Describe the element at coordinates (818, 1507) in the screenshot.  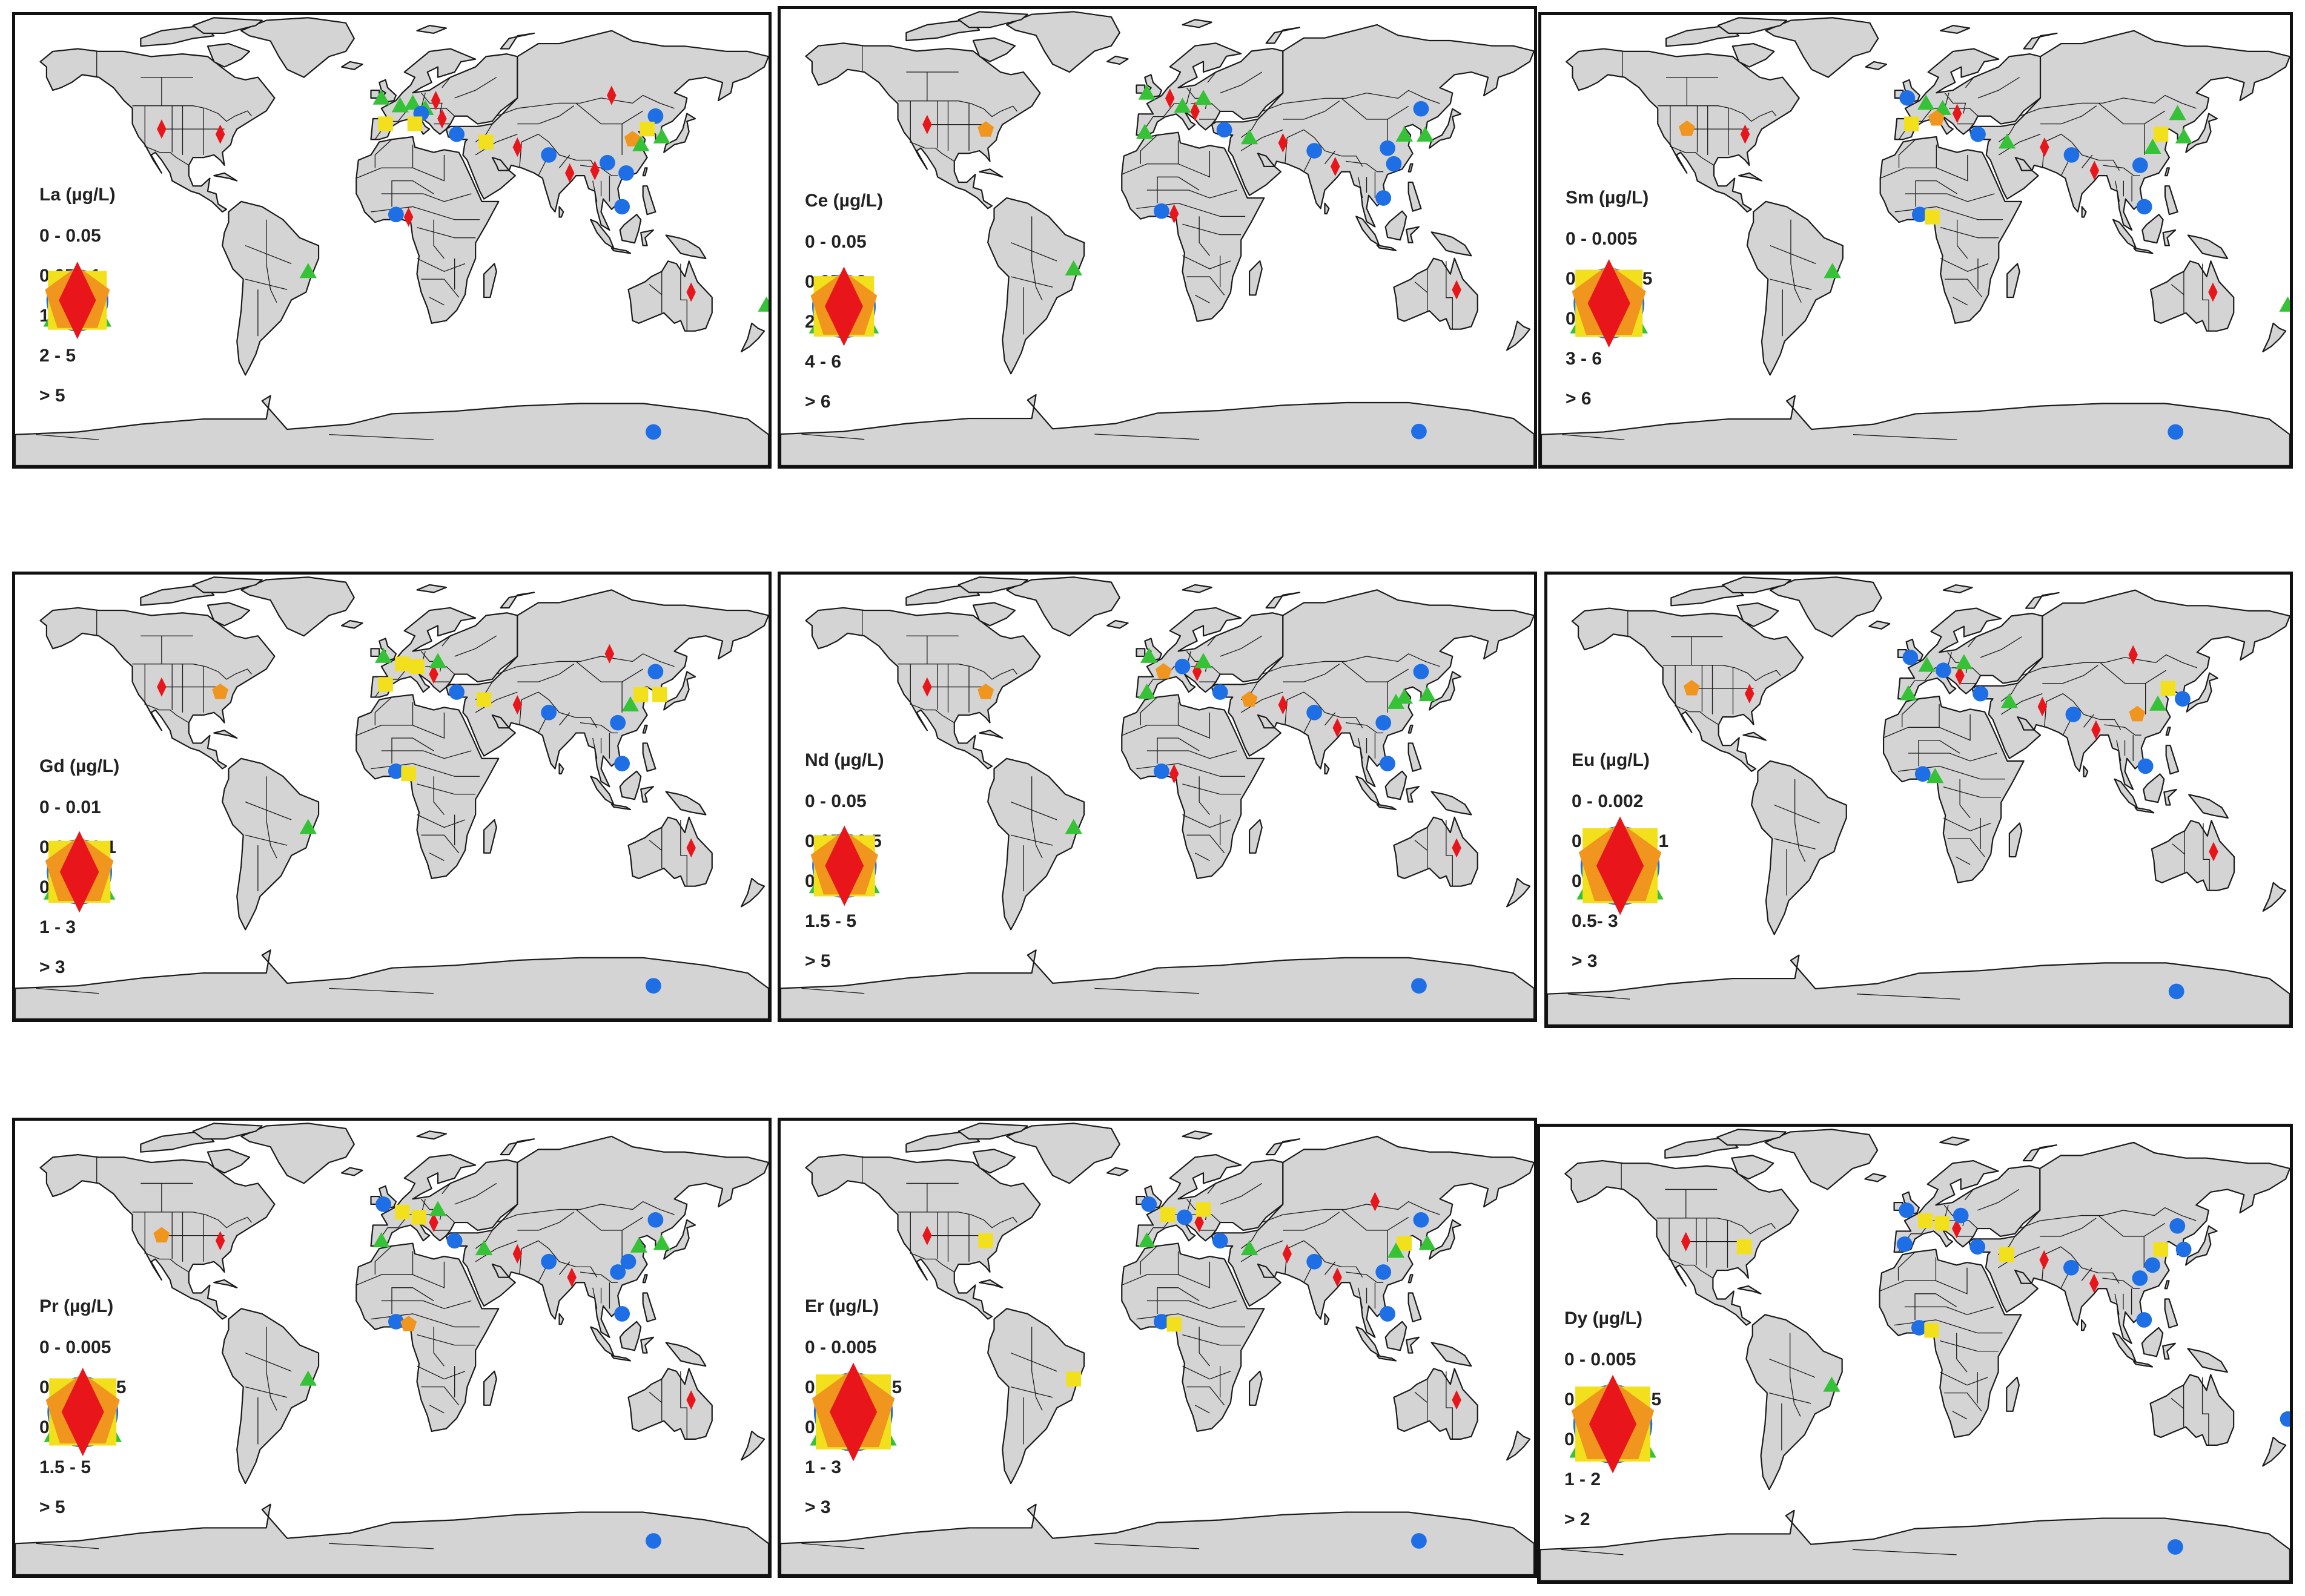
I see `legend-label: > 3` at that location.